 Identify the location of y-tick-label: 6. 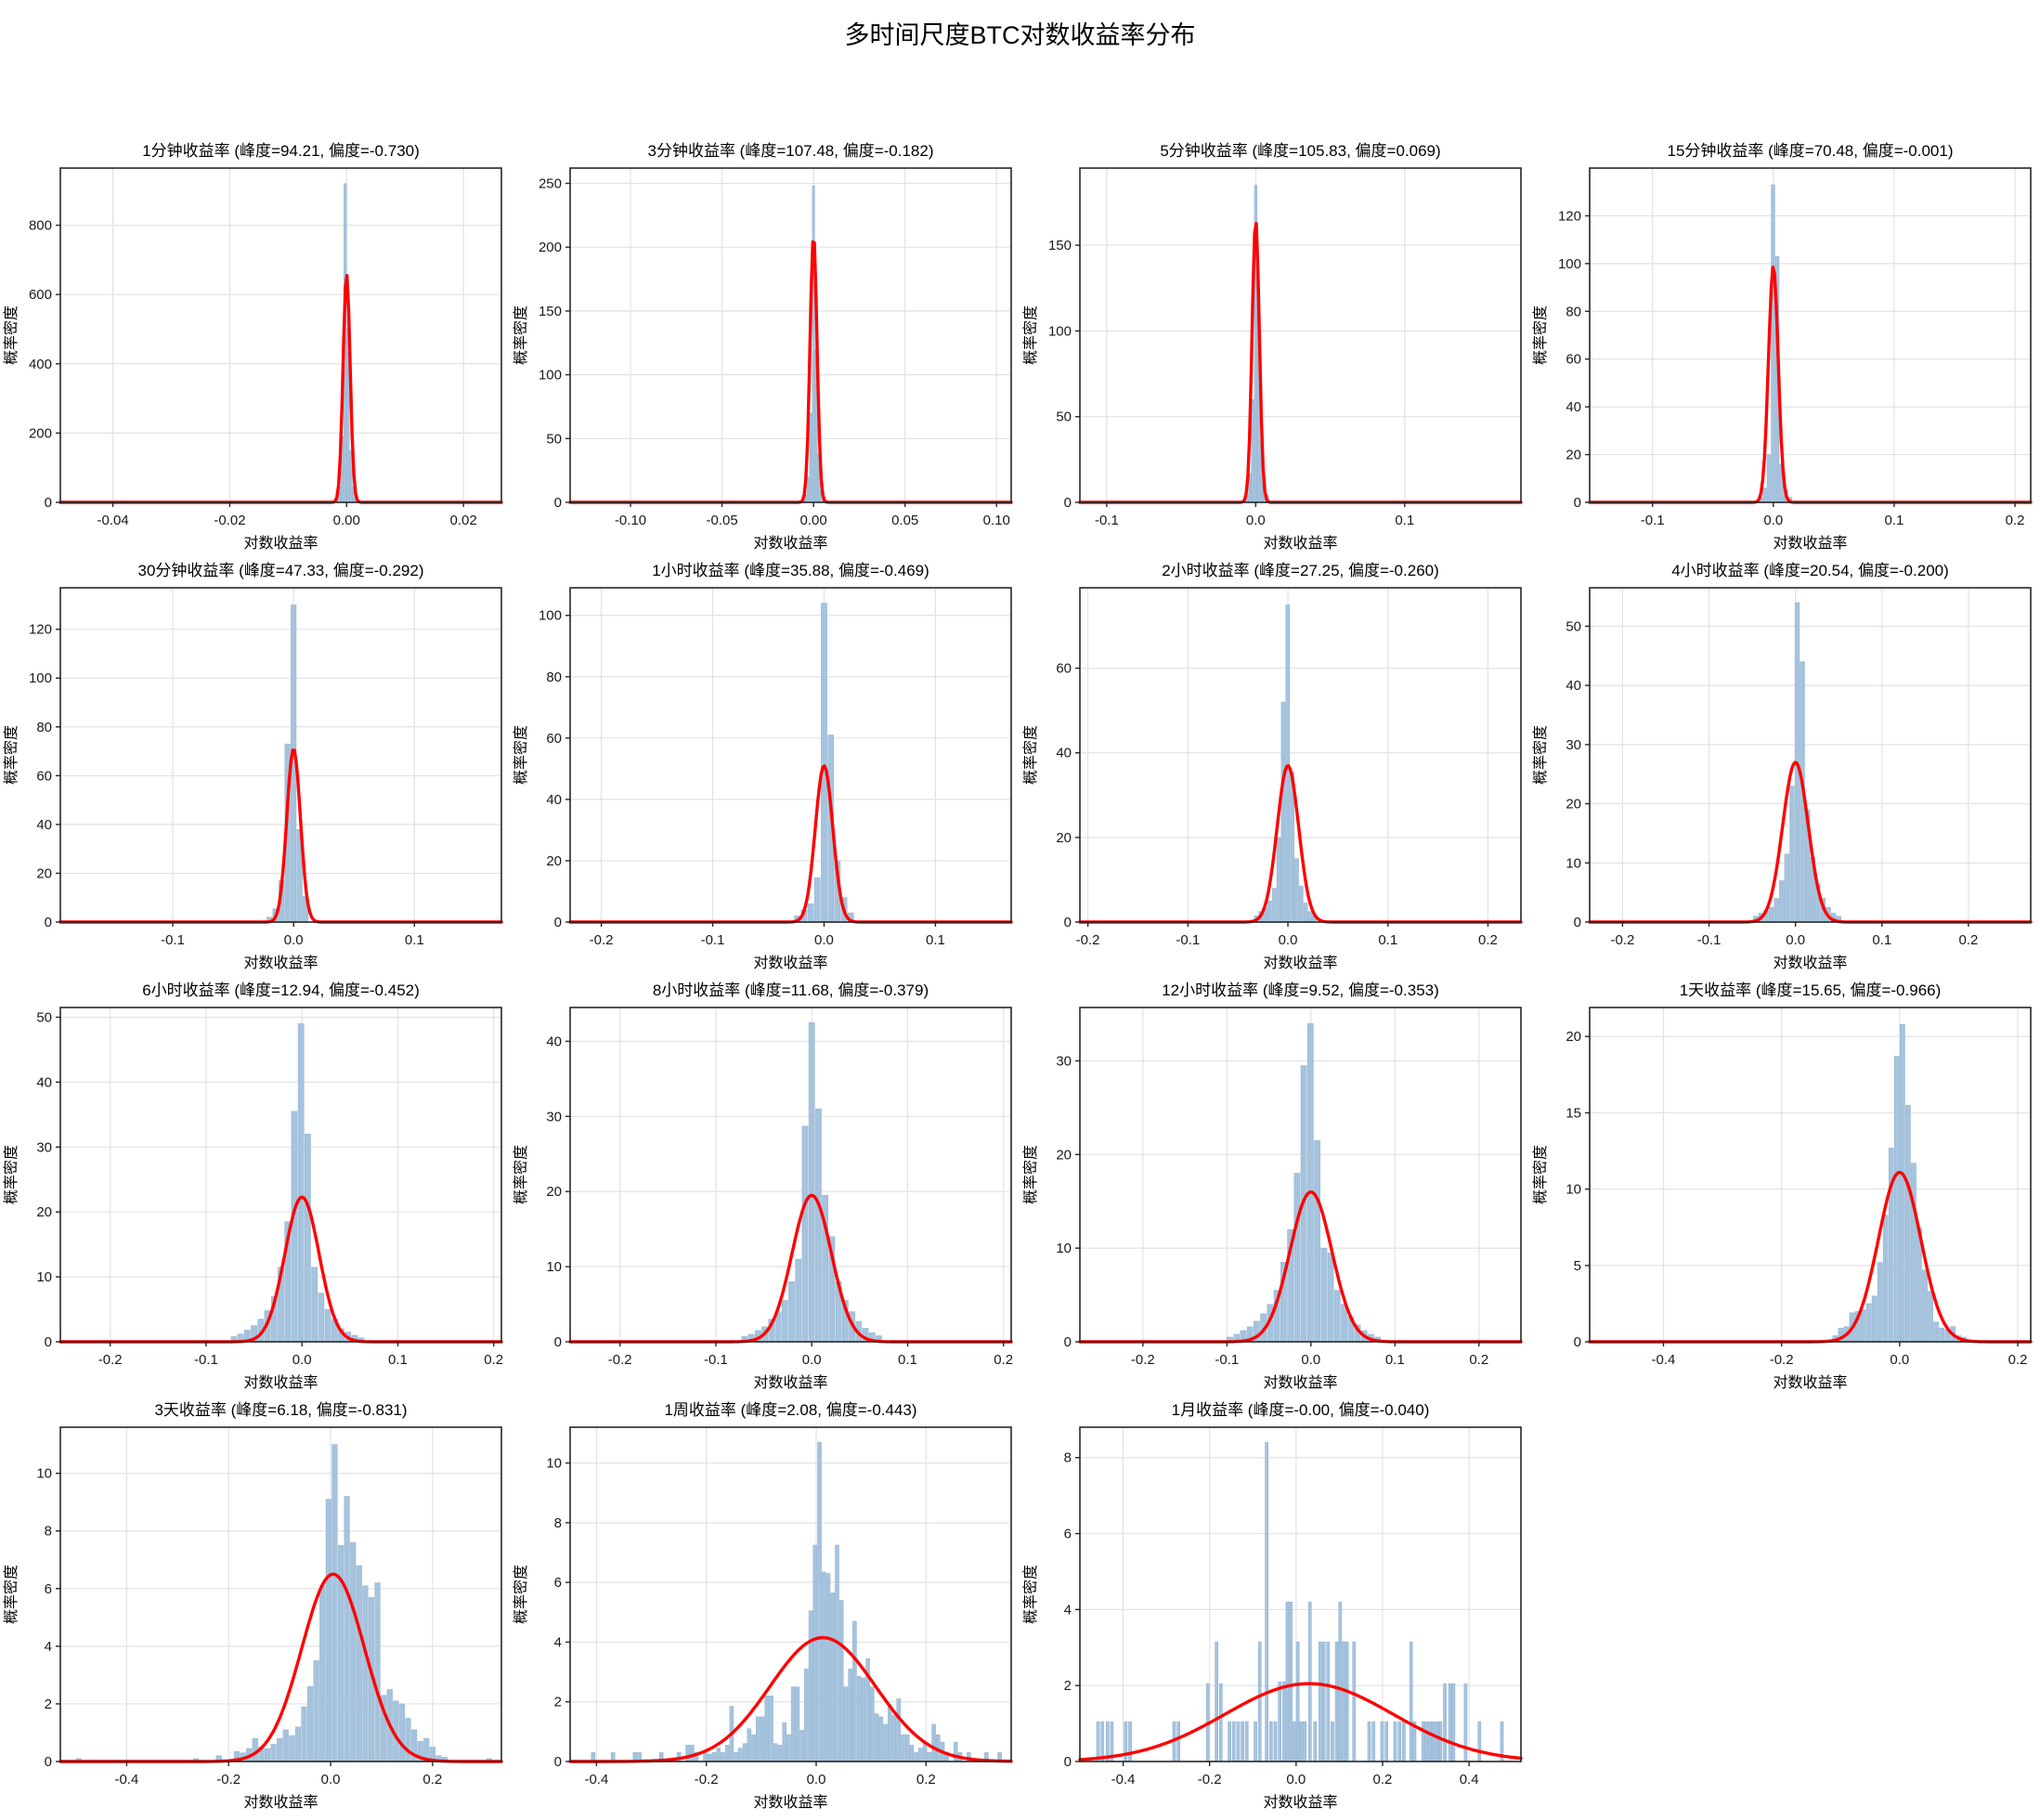
(1067, 1534).